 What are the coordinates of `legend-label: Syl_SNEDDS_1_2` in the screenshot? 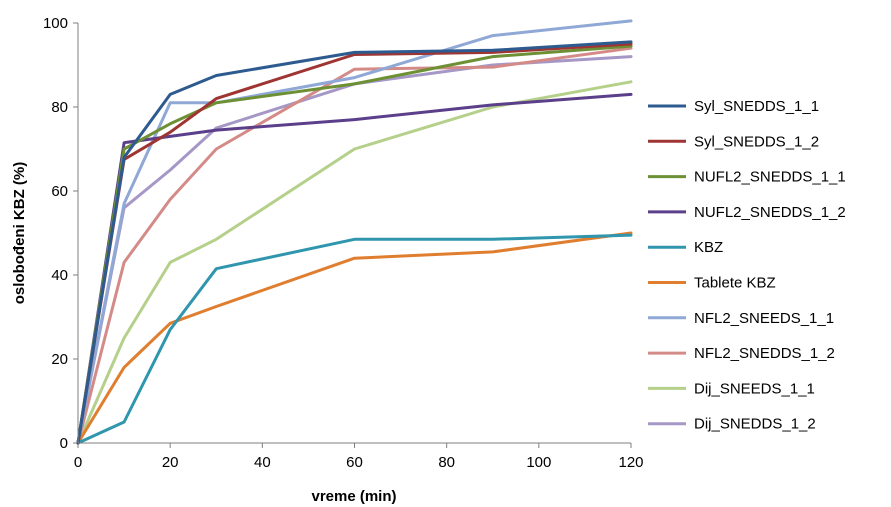 It's located at (756, 141).